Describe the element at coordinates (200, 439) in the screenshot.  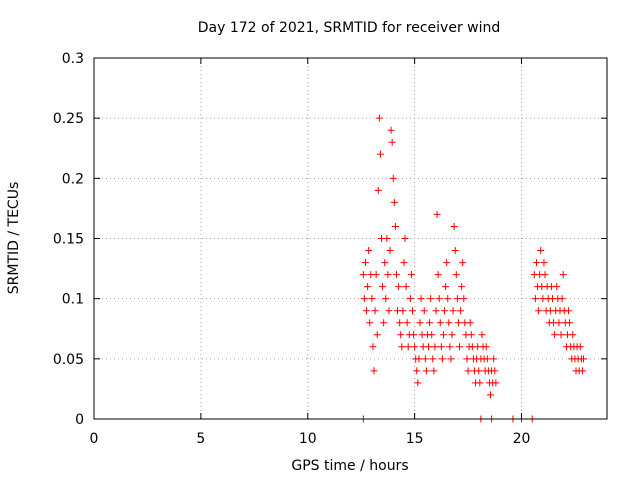
I see `x-tick-label: 5` at that location.